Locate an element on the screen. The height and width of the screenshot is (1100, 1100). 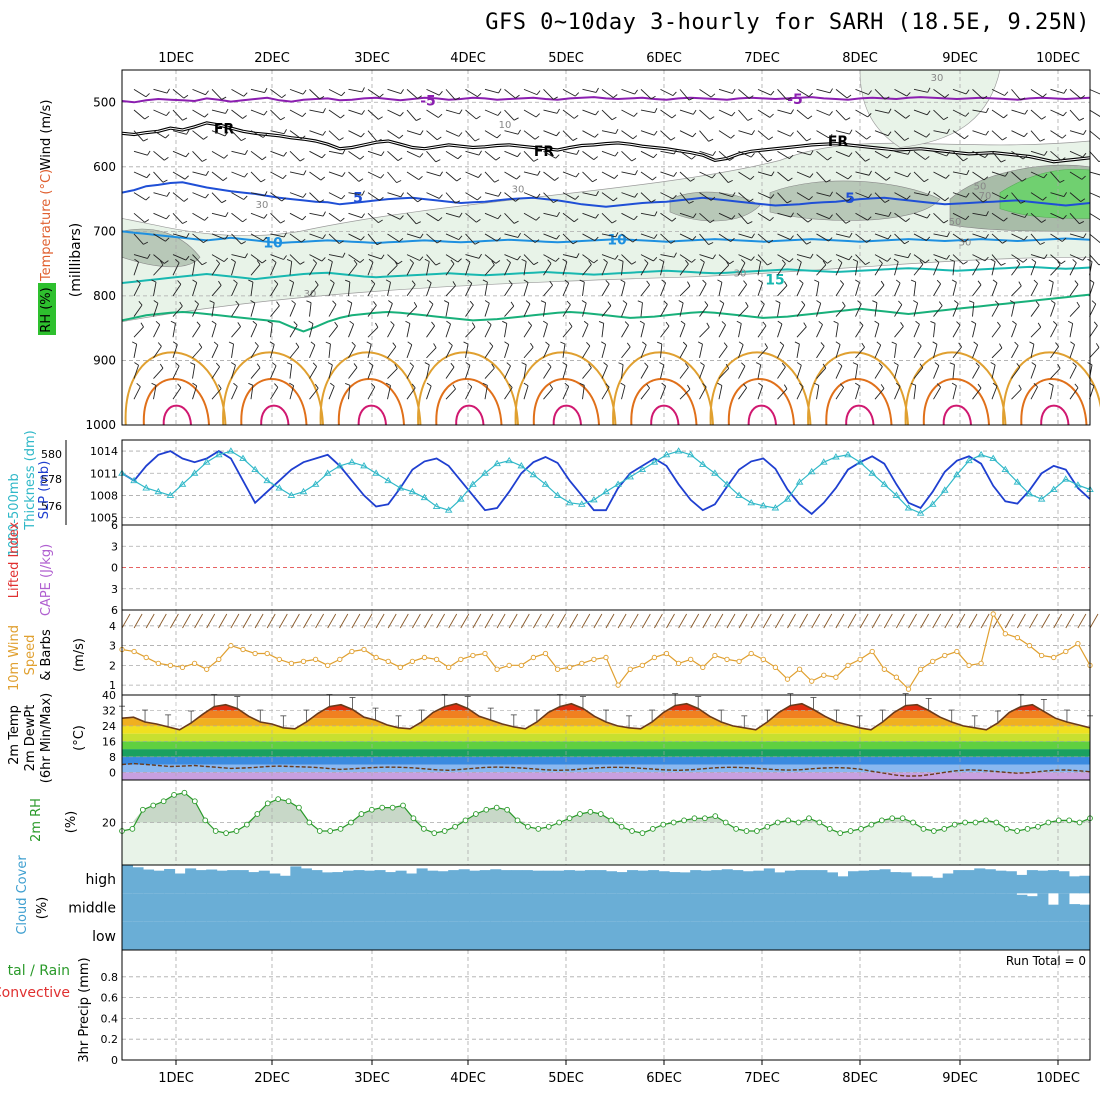
precip-legend-convective: Convective is located at coordinates (35, 993).